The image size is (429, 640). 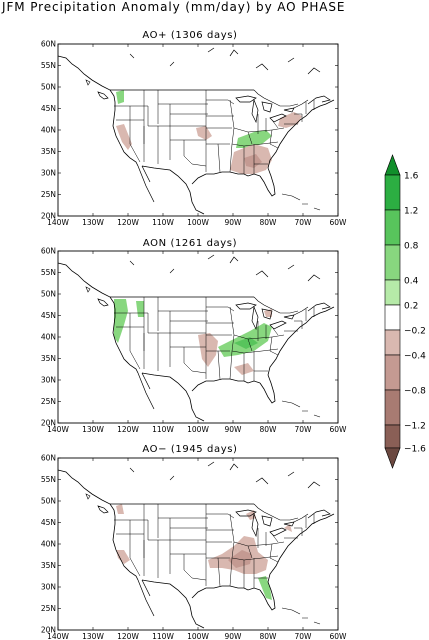 I want to click on colorbar-label: −0.2, so click(x=415, y=332).